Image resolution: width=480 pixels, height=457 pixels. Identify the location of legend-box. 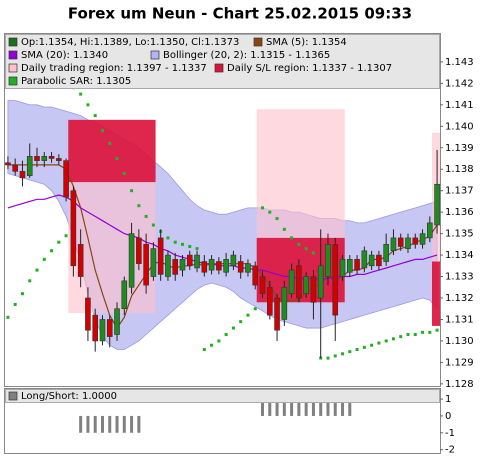
(222, 61).